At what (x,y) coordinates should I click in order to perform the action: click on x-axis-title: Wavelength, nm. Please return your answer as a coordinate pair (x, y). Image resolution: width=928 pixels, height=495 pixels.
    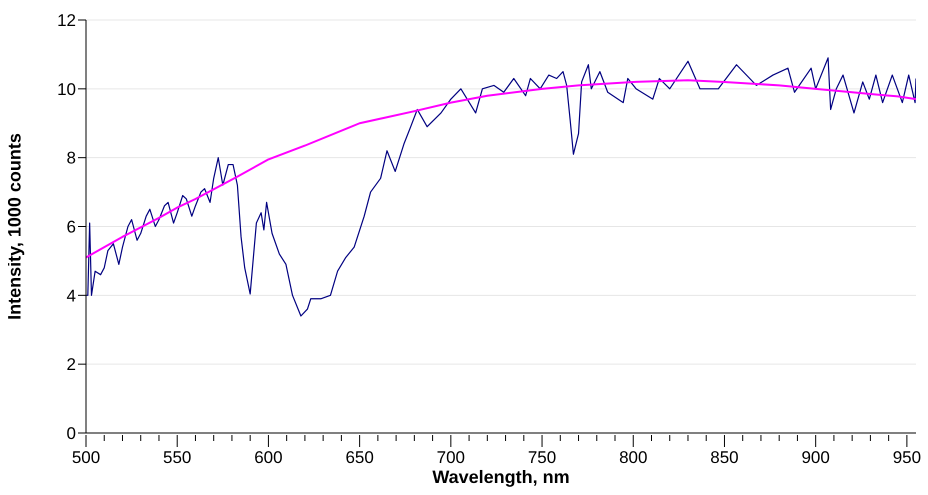
    Looking at the image, I should click on (501, 477).